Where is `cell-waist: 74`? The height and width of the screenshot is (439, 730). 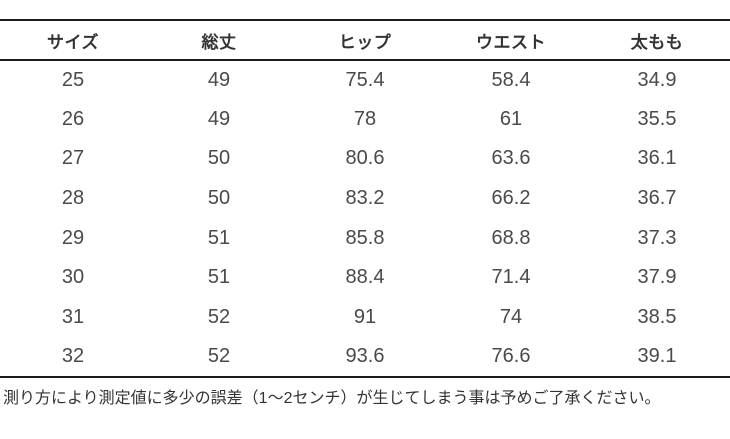
cell-waist: 74 is located at coordinates (511, 316).